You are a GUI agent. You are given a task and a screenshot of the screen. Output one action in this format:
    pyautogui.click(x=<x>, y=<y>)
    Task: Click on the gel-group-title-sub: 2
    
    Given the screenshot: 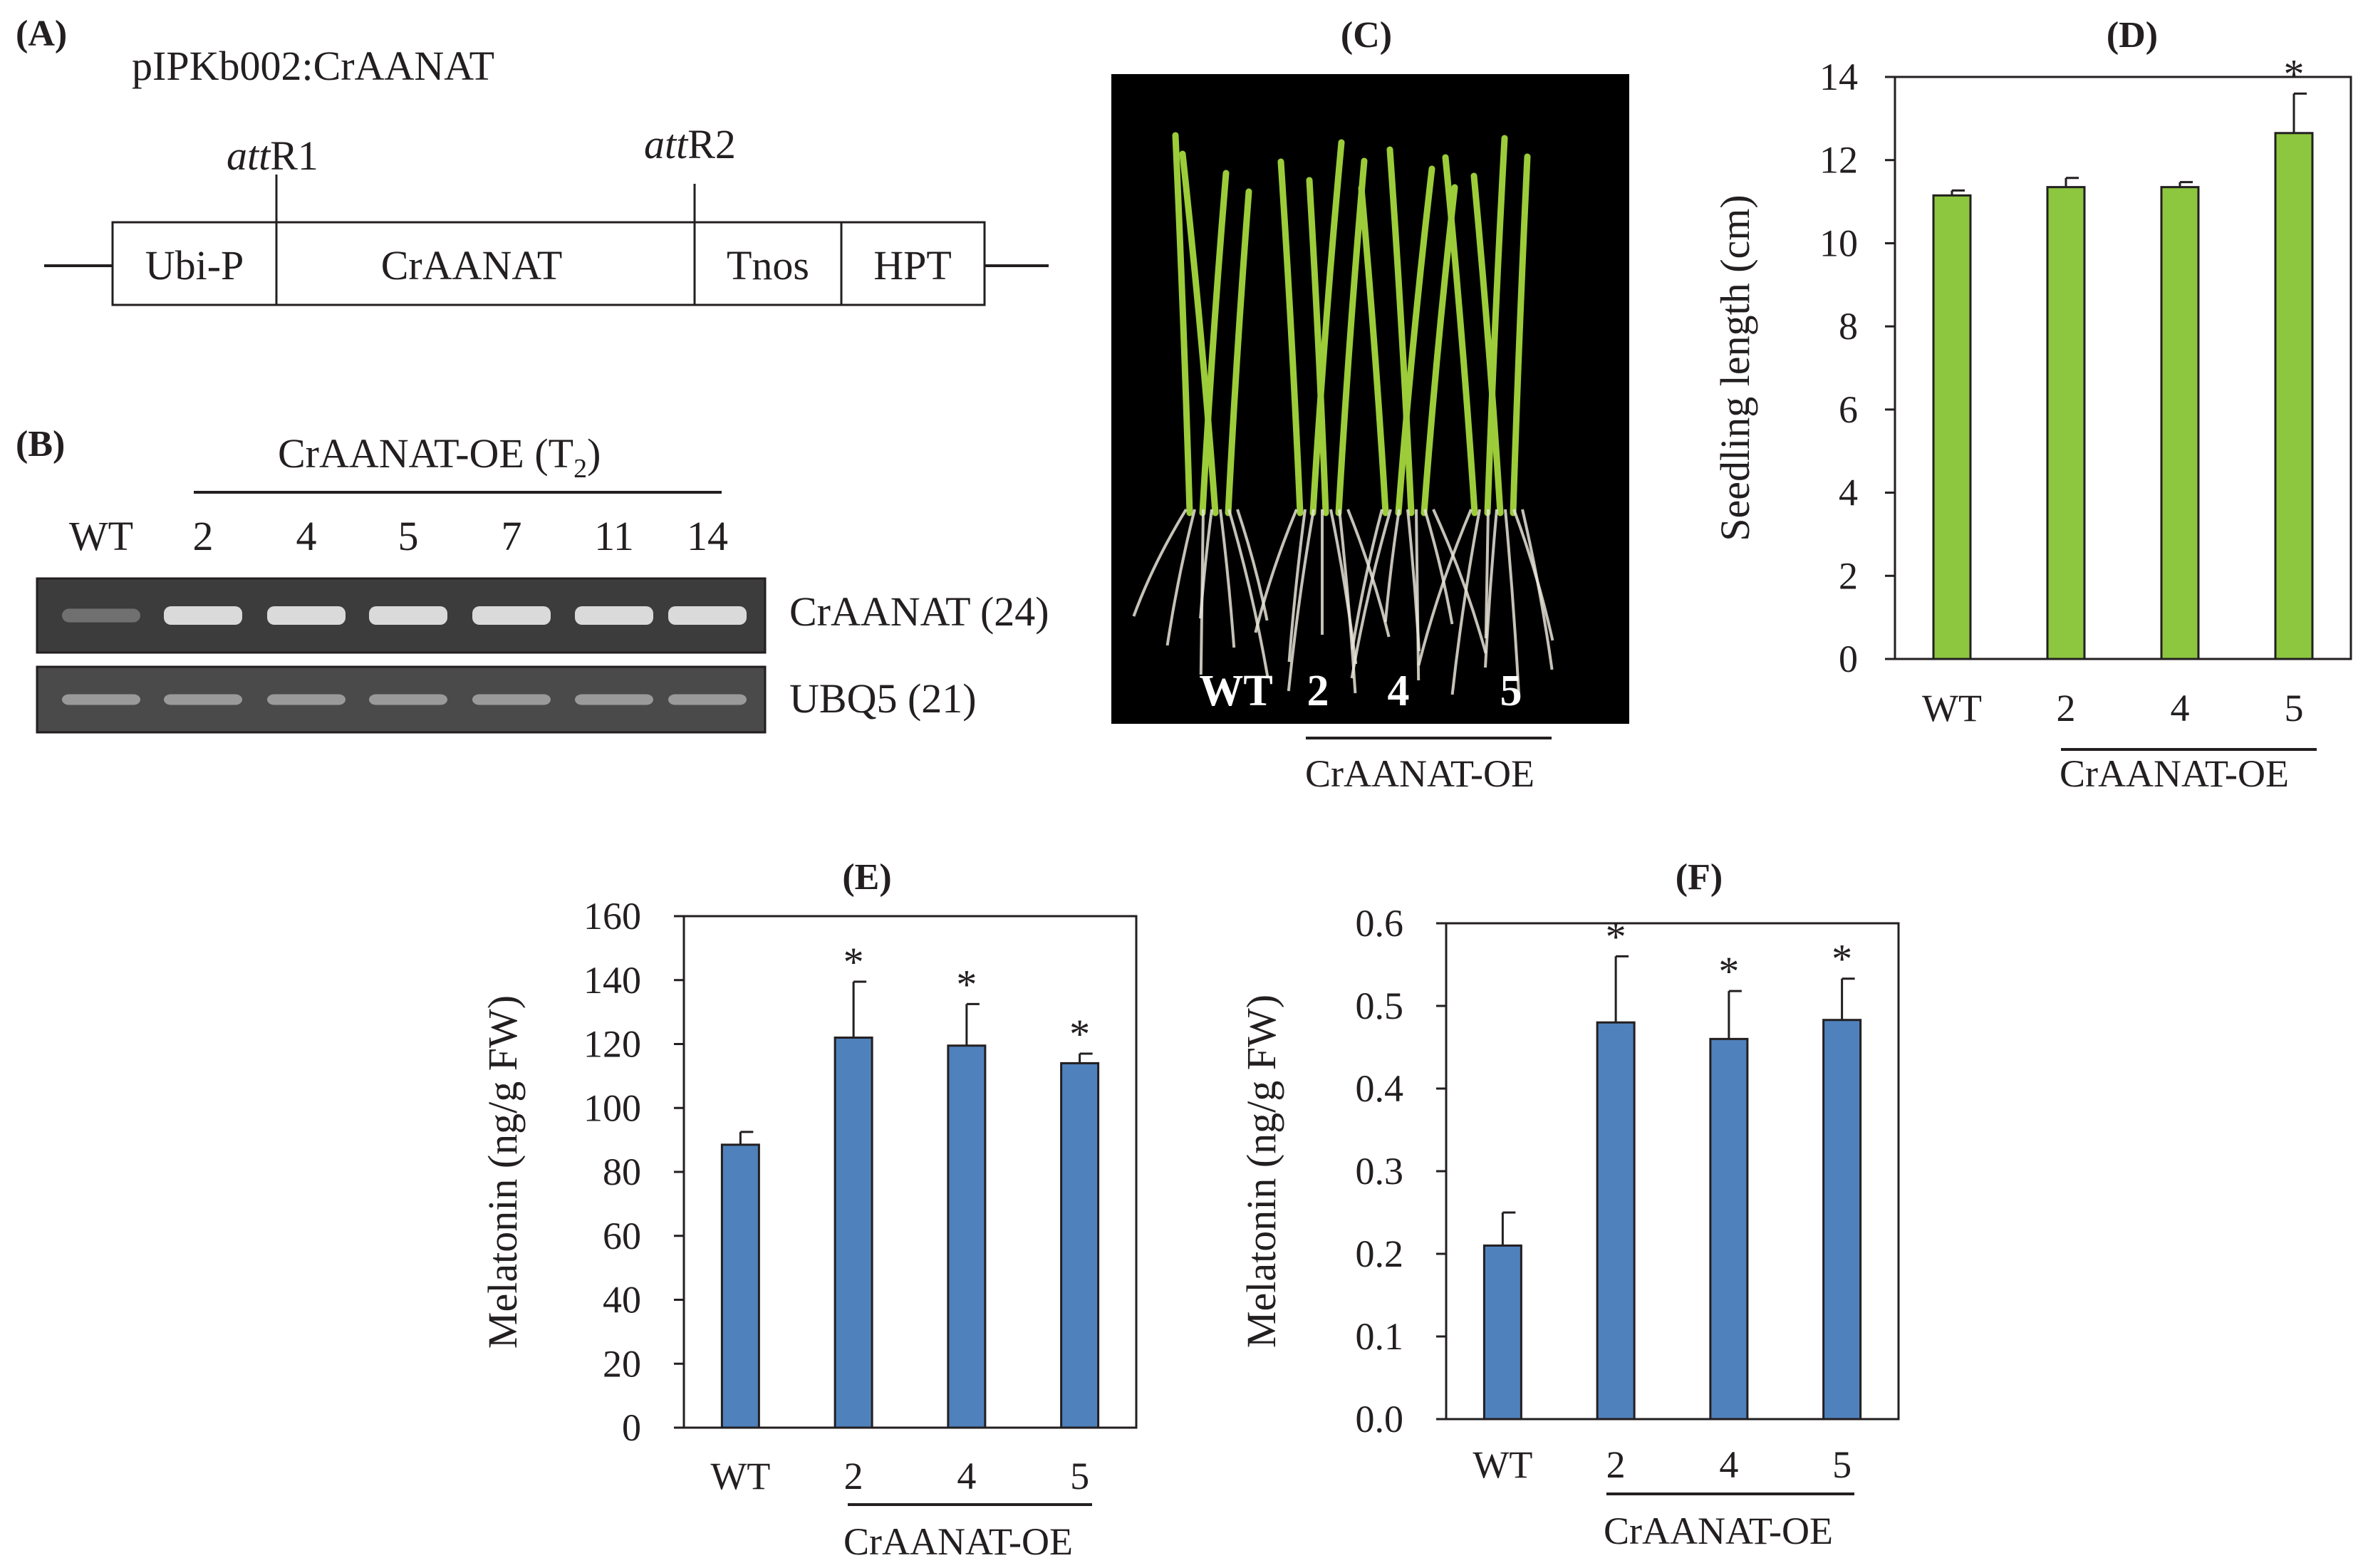 What is the action you would take?
    pyautogui.click(x=580, y=469)
    